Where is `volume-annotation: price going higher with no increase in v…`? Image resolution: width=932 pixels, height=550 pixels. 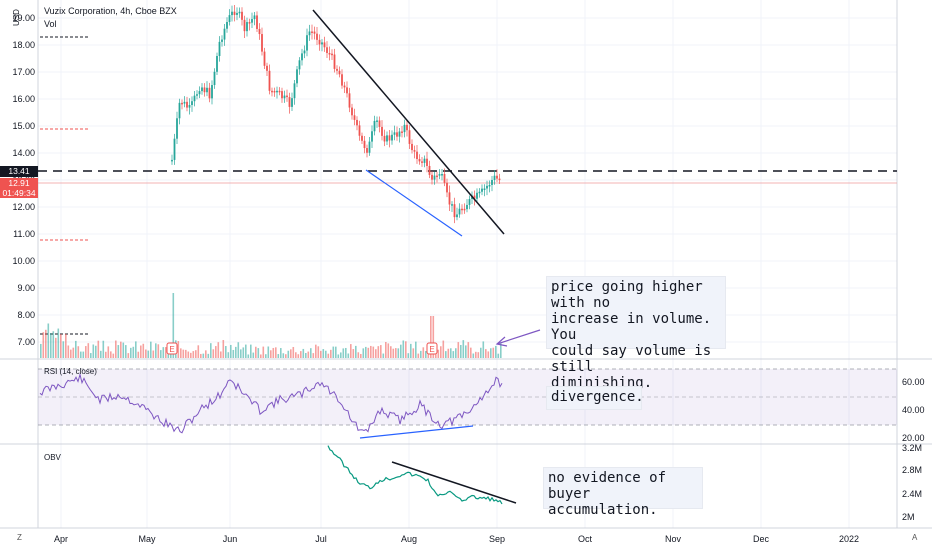
volume-annotation: price going higher with no increase in v… is located at coordinates (636, 333).